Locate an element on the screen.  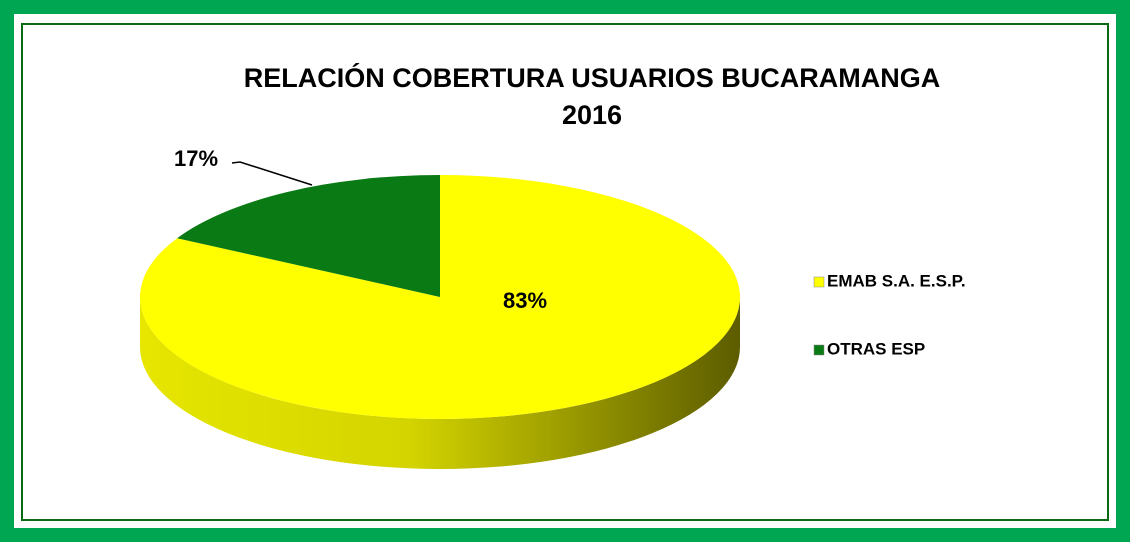
data-label: 17% is located at coordinates (196, 158).